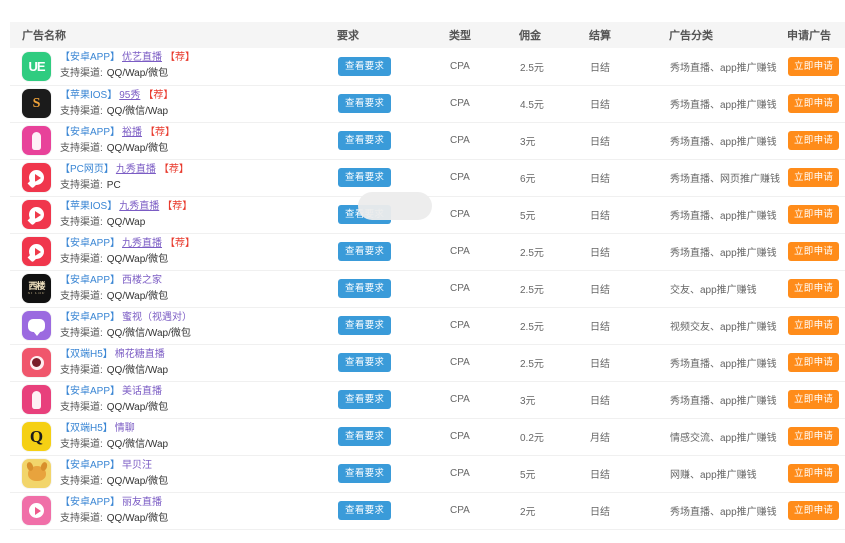 This screenshot has height=543, width=845. I want to click on platform-label: 【苹果IOS】, so click(89, 206).